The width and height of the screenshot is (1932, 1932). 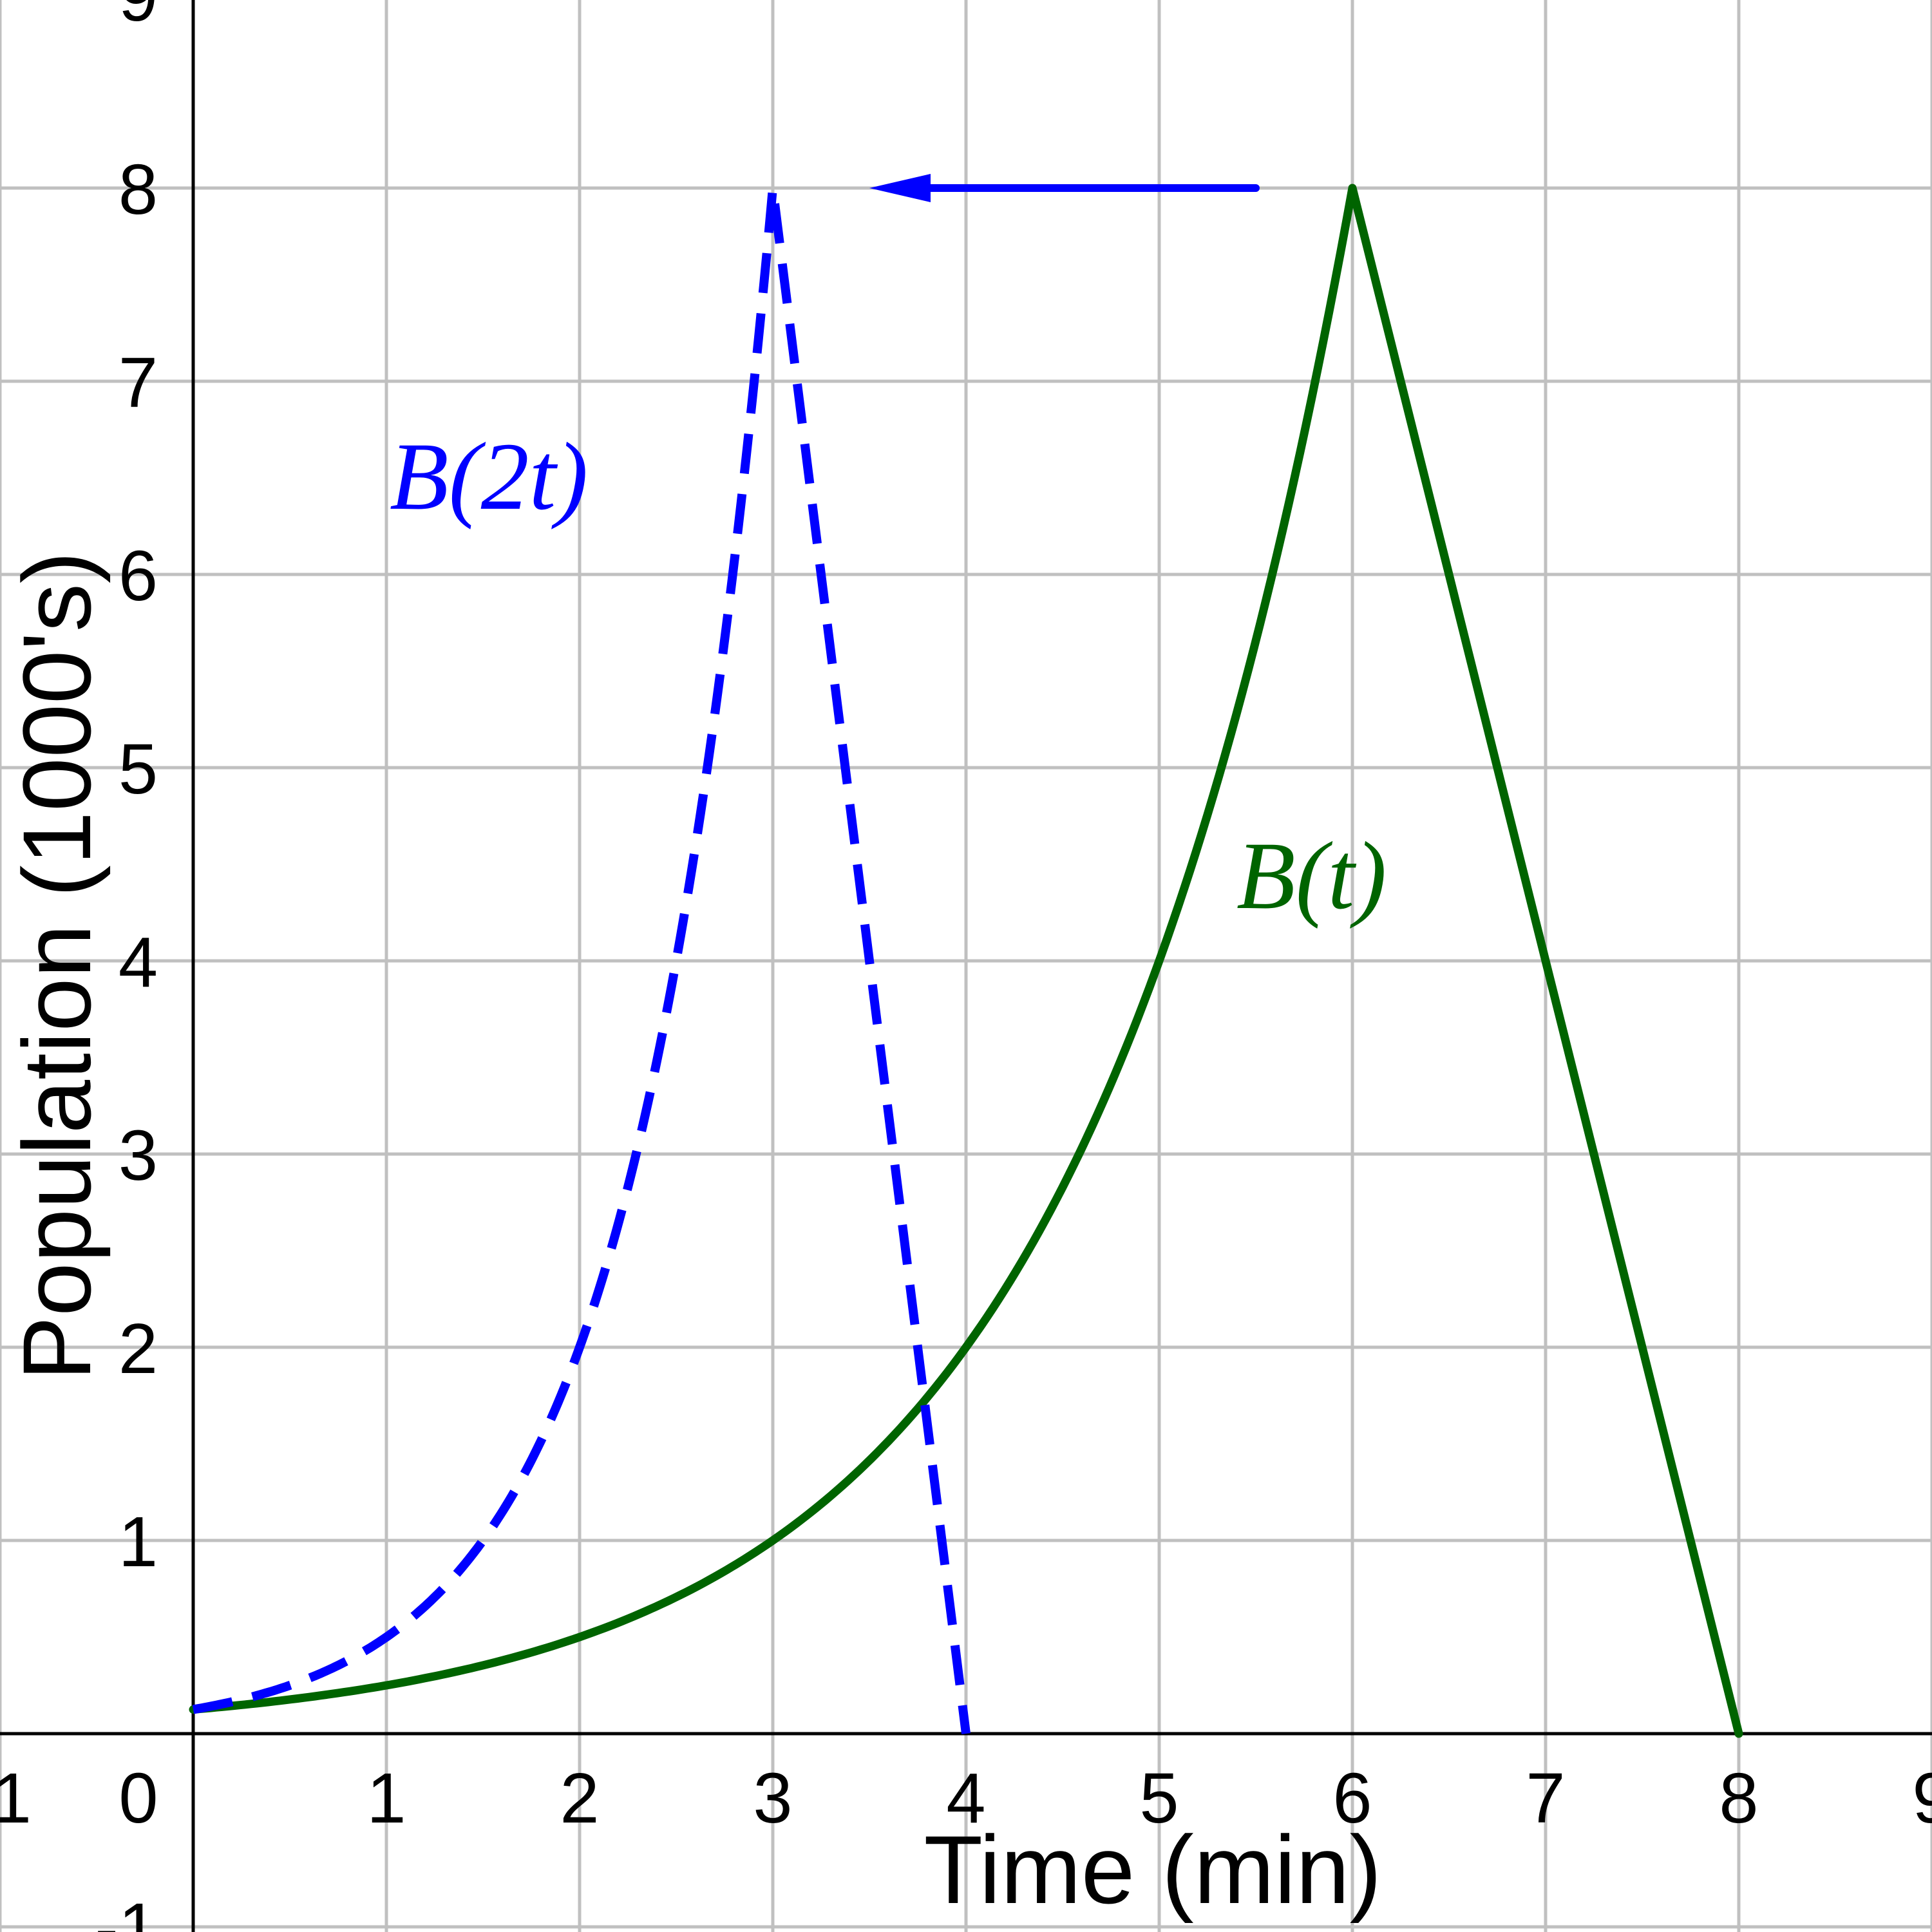 I want to click on annotations, so click(x=1064, y=188).